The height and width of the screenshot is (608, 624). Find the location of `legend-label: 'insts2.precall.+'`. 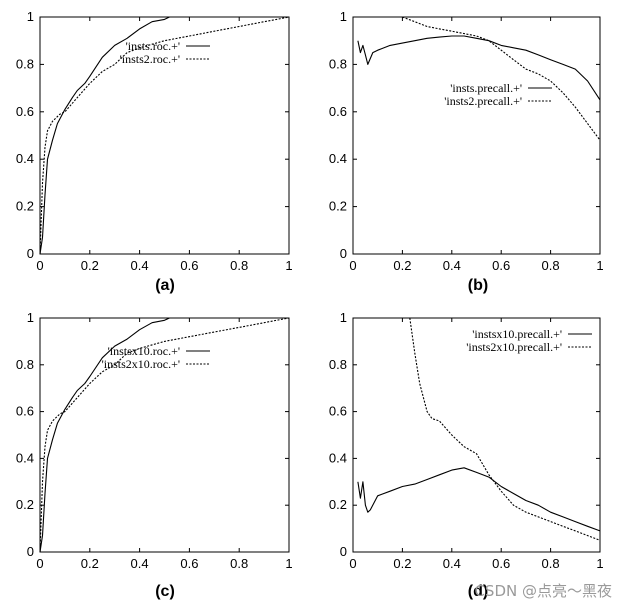

legend-label: 'insts2.precall.+' is located at coordinates (483, 101).